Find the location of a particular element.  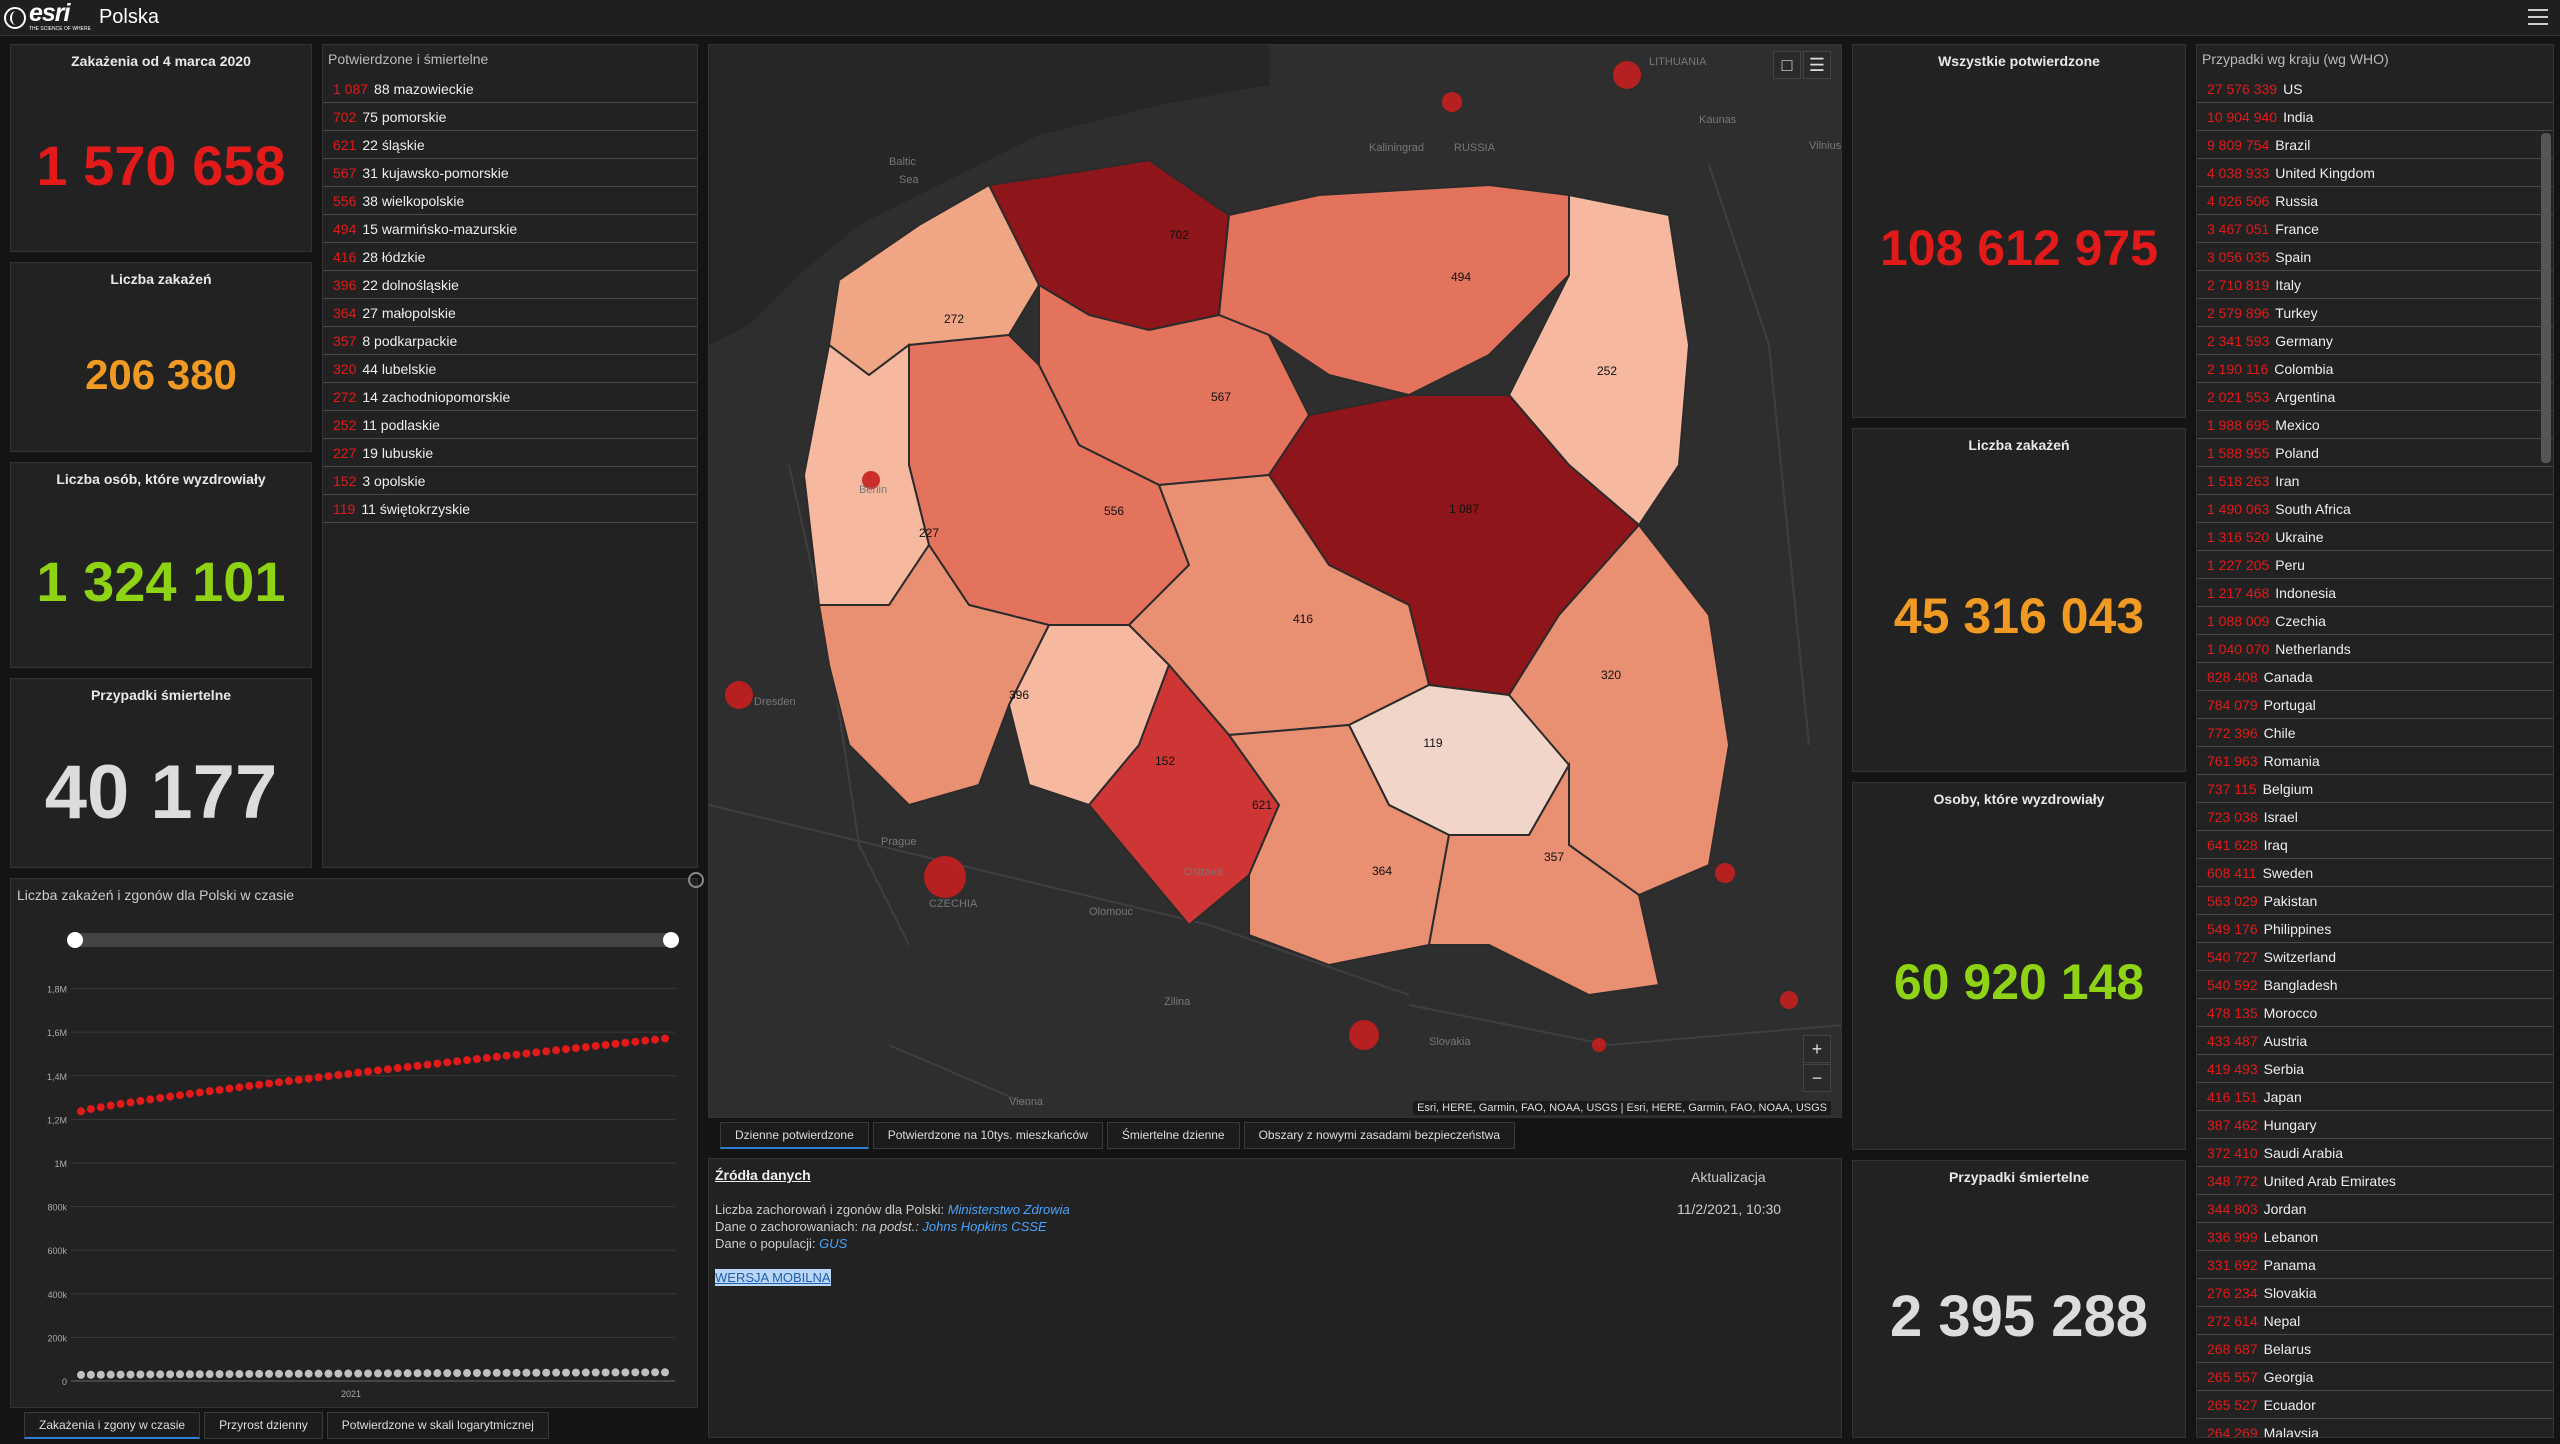

map-tab: Dzienne potwierdzone is located at coordinates (794, 1135).